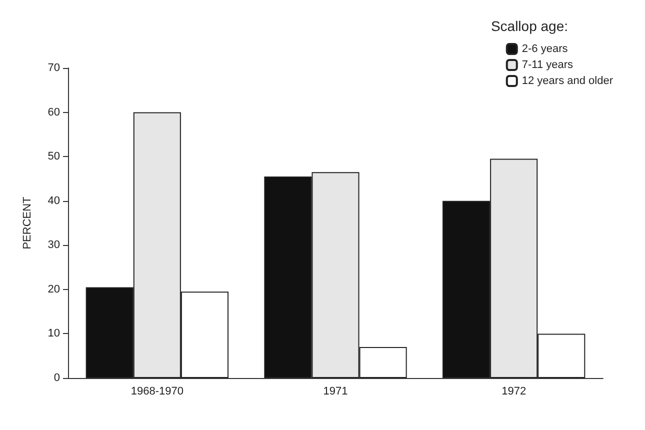  Describe the element at coordinates (54, 156) in the screenshot. I see `y-tick-label: 50` at that location.